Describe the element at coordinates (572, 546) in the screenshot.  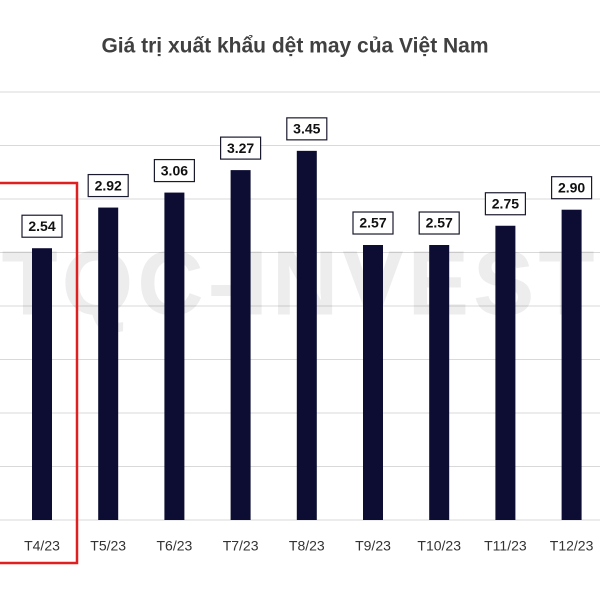
I see `x-tick-label: T12/23` at that location.